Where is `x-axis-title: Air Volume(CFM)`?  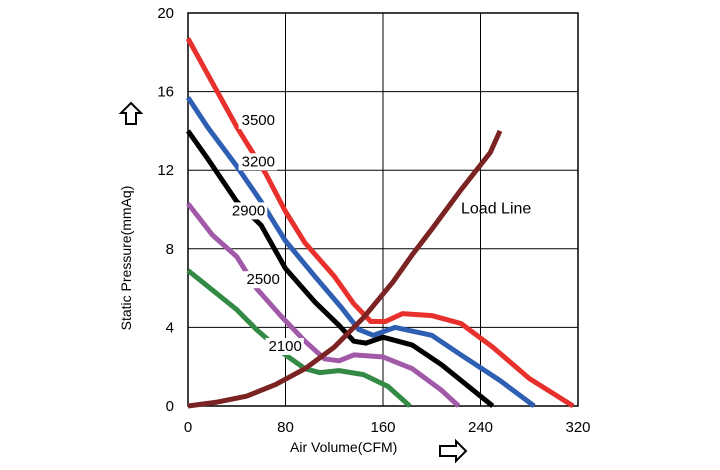 x-axis-title: Air Volume(CFM) is located at coordinates (343, 447).